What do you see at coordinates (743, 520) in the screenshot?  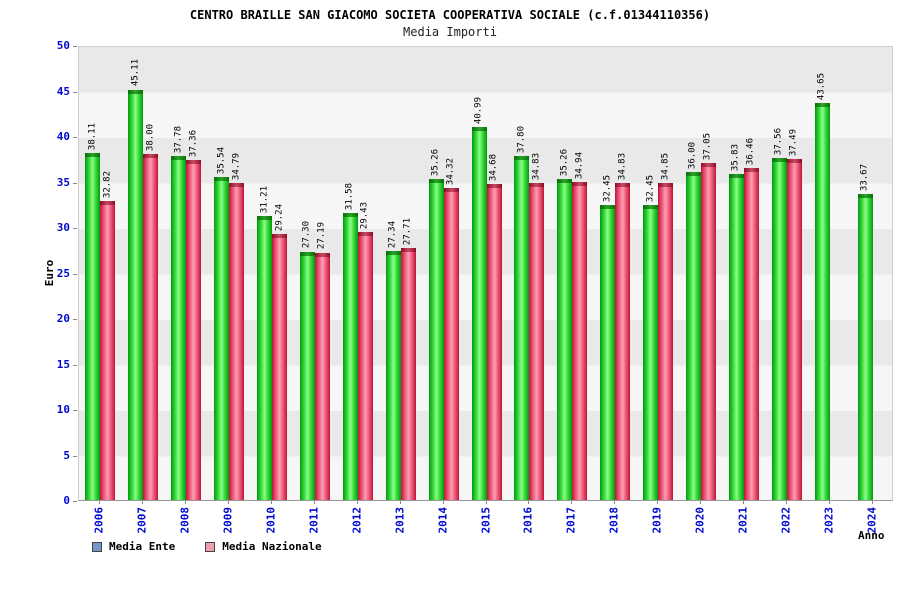 I see `x-tick-label-2021: 2021` at bounding box center [743, 520].